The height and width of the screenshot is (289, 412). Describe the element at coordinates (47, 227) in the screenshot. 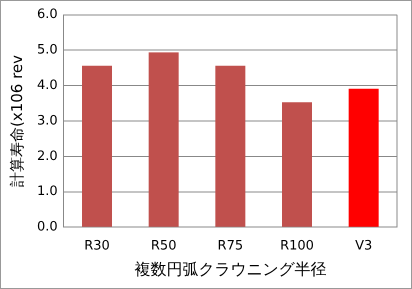

I see `y-tick-label: 0.0` at that location.